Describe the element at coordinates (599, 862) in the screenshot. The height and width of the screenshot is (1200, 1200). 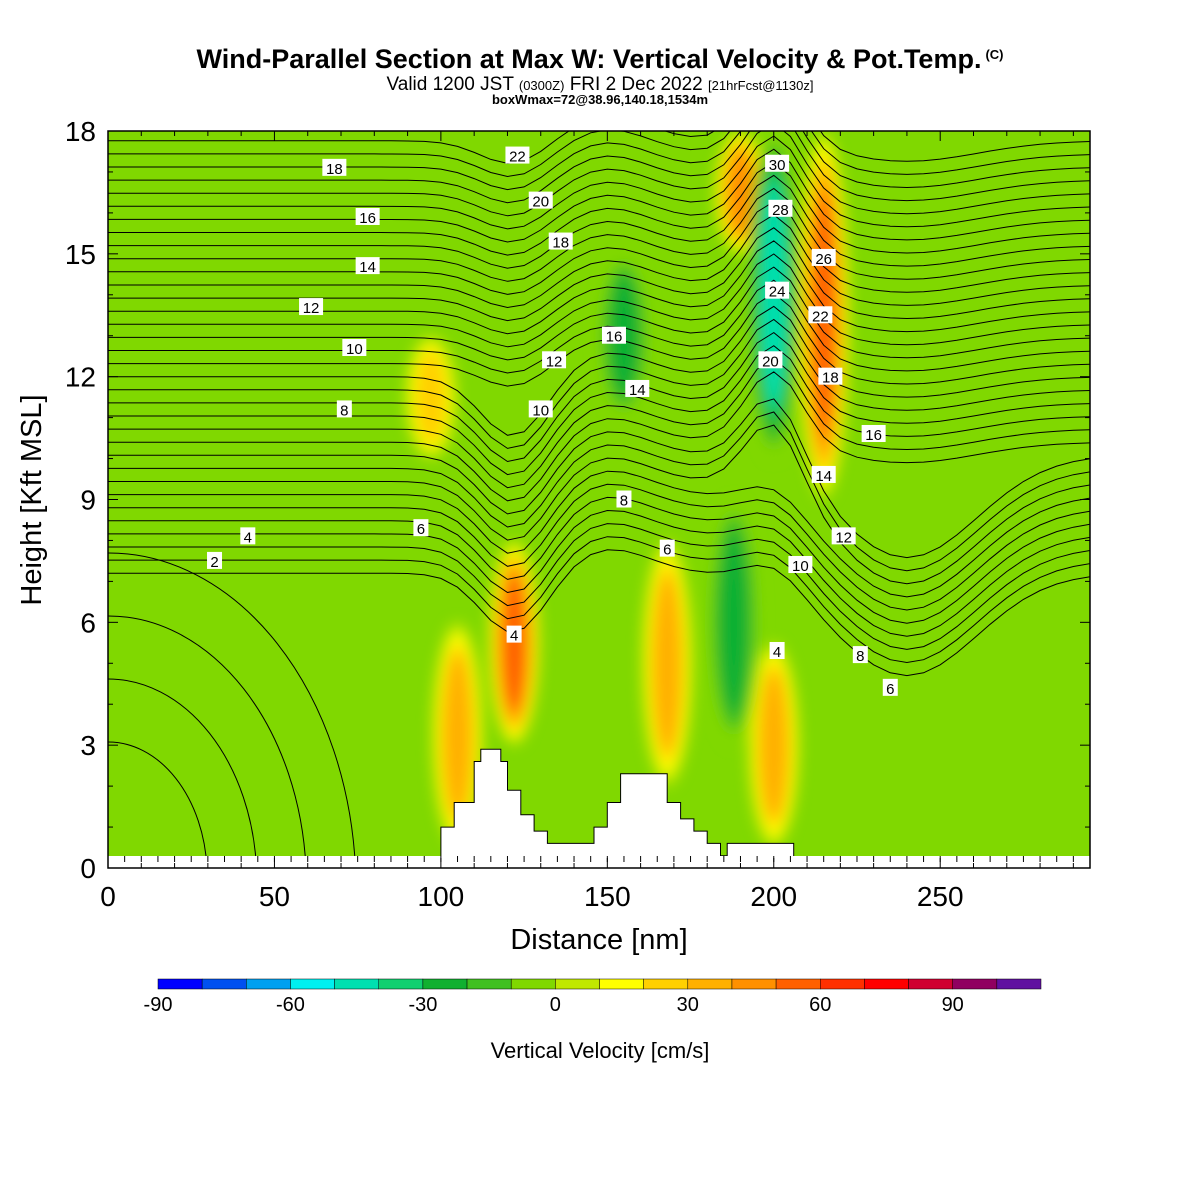
I see `ground-strip` at that location.